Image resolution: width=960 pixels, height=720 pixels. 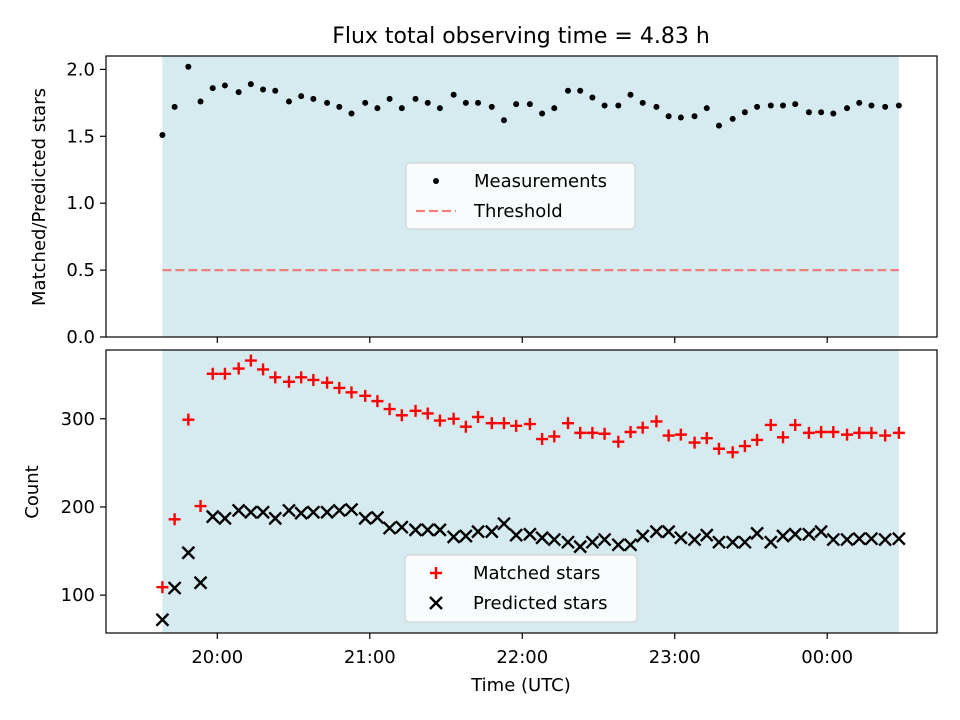 What do you see at coordinates (521, 36) in the screenshot?
I see `chart-title: Flux total observing time = 4.83 h` at bounding box center [521, 36].